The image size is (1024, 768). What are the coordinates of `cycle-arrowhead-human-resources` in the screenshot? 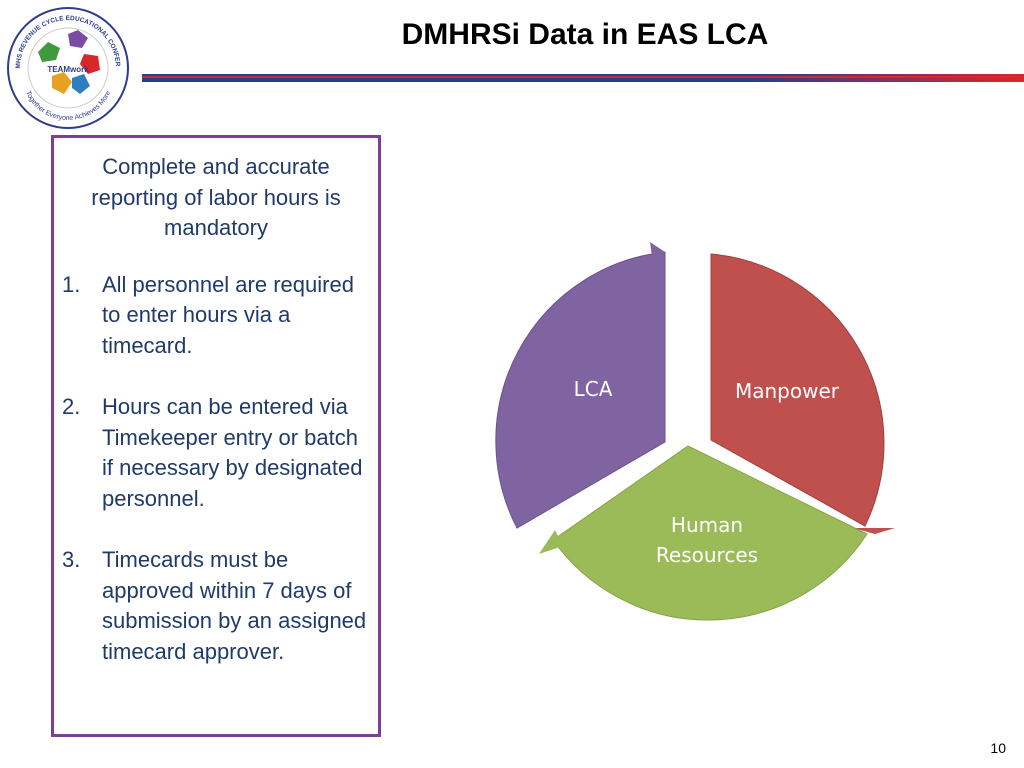 It's located at (551, 542).